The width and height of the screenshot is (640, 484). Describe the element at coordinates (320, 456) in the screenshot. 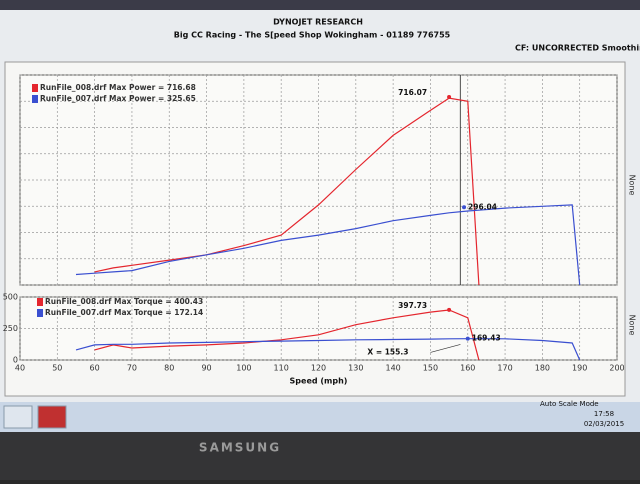

I see `monitor-bezel` at that location.